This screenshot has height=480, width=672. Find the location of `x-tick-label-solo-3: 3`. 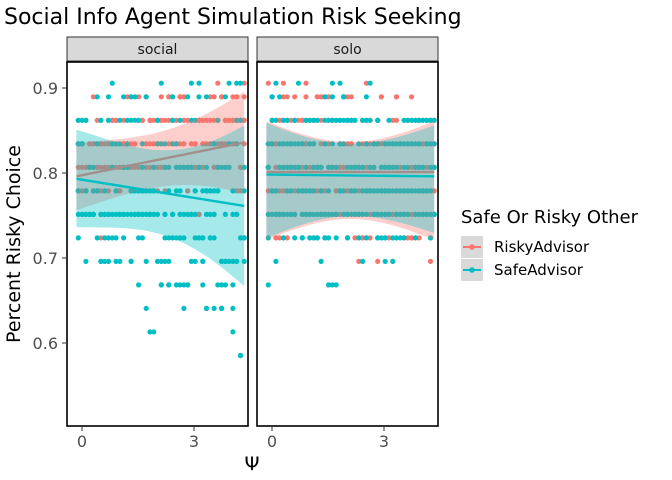

x-tick-label-solo-3: 3 is located at coordinates (384, 441).